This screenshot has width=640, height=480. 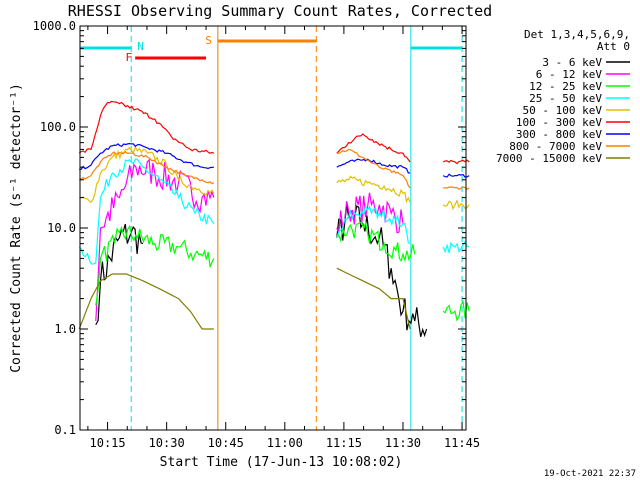 I want to click on x-tick-label: 10:45, so click(x=226, y=443).